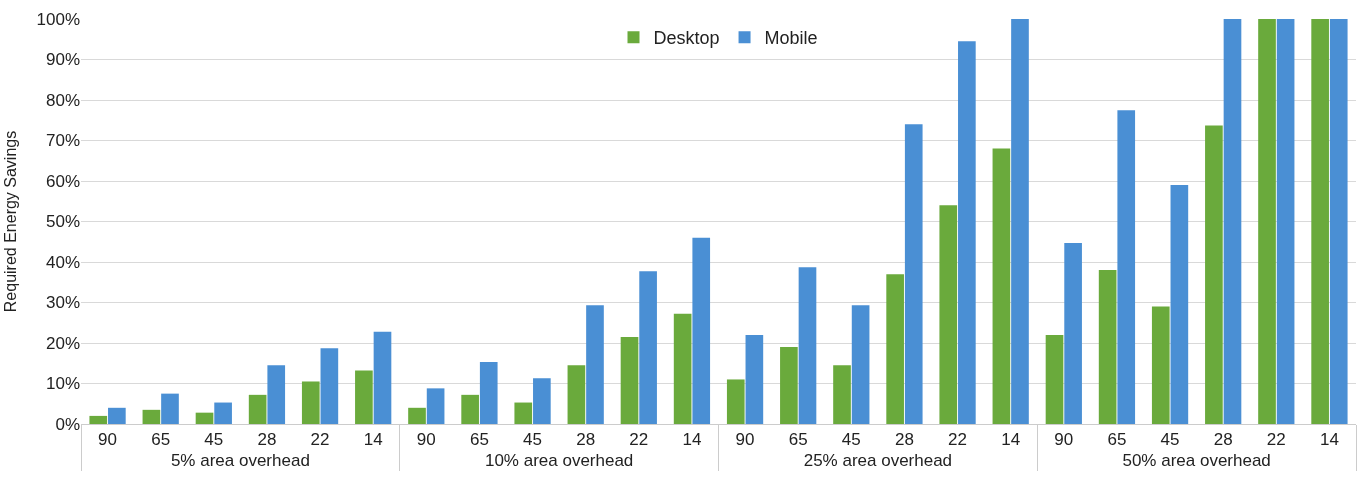 This screenshot has width=1366, height=480. Describe the element at coordinates (878, 461) in the screenshot. I see `text: 25% area overhead` at that location.